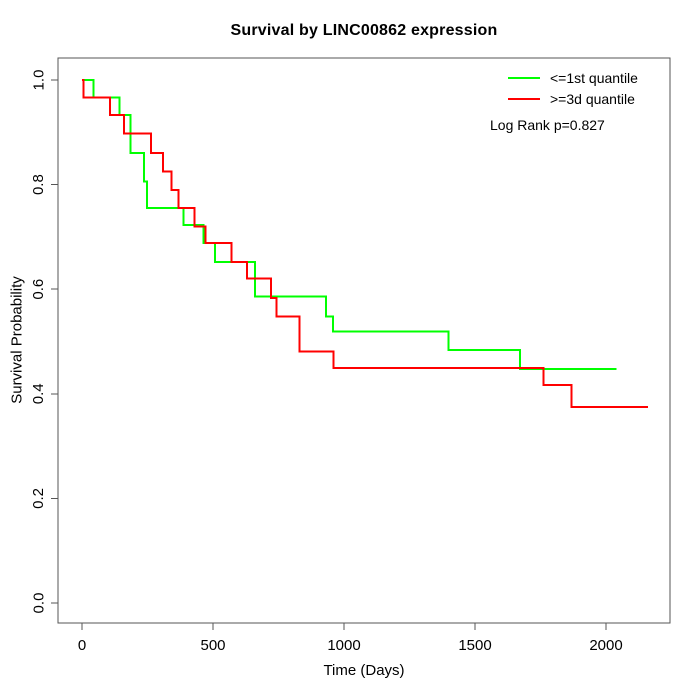 This screenshot has width=700, height=700. What do you see at coordinates (524, 98) in the screenshot?
I see `legend-line-red-icon` at bounding box center [524, 98].